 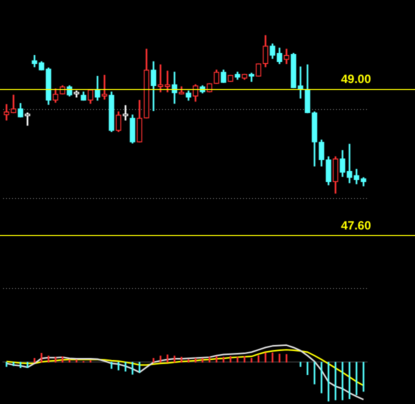 I want to click on ref-line-label: 47.60, so click(x=356, y=225).